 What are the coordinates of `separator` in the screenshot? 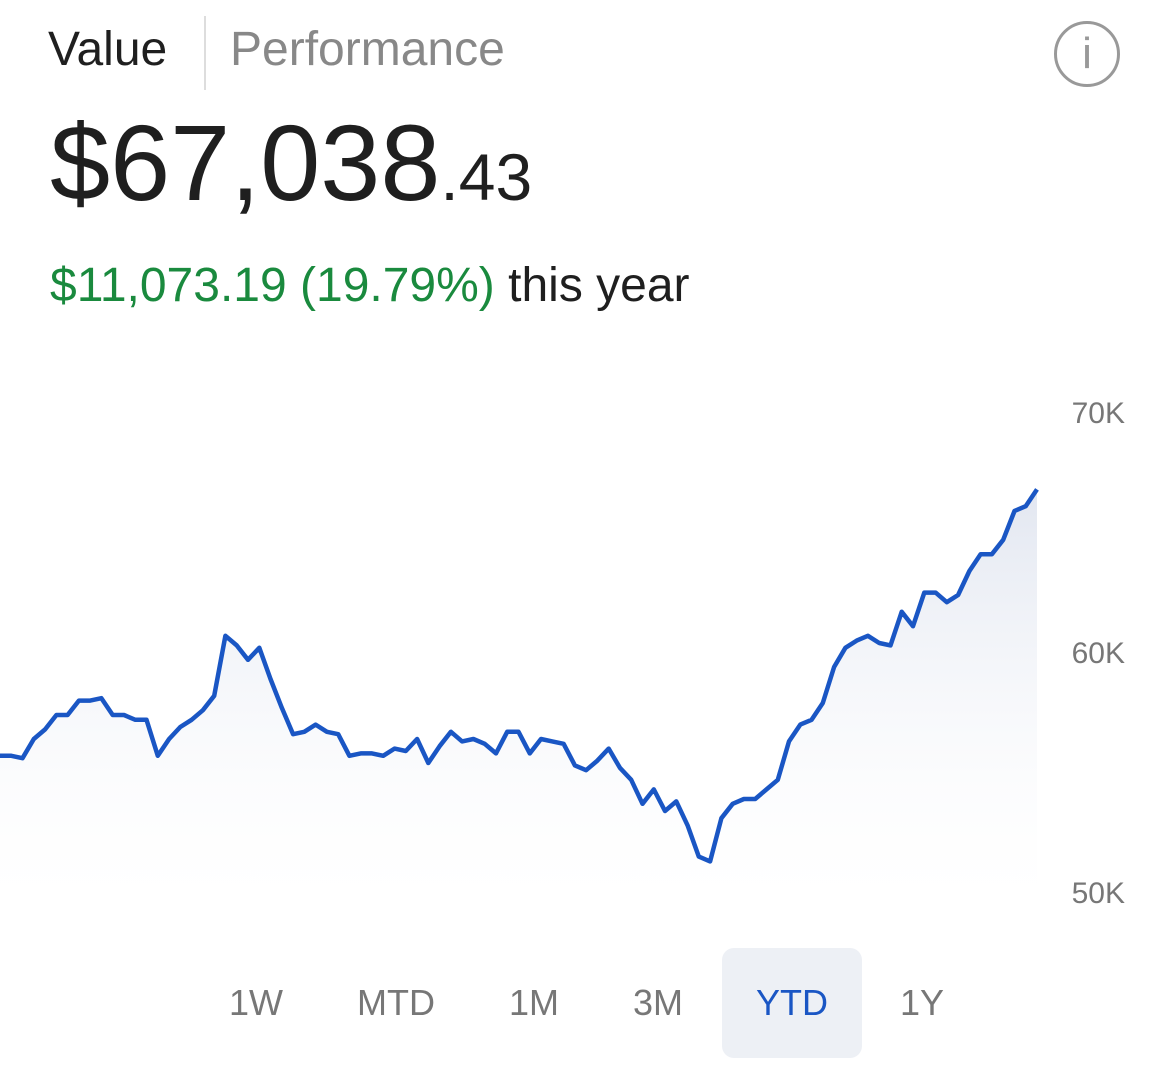 It's located at (205, 53).